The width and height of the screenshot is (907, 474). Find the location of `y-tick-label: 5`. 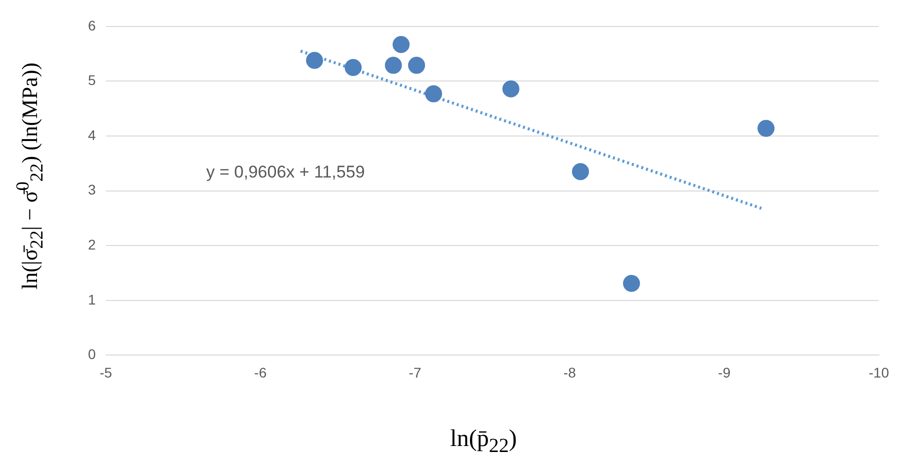

y-tick-label: 5 is located at coordinates (92, 80).